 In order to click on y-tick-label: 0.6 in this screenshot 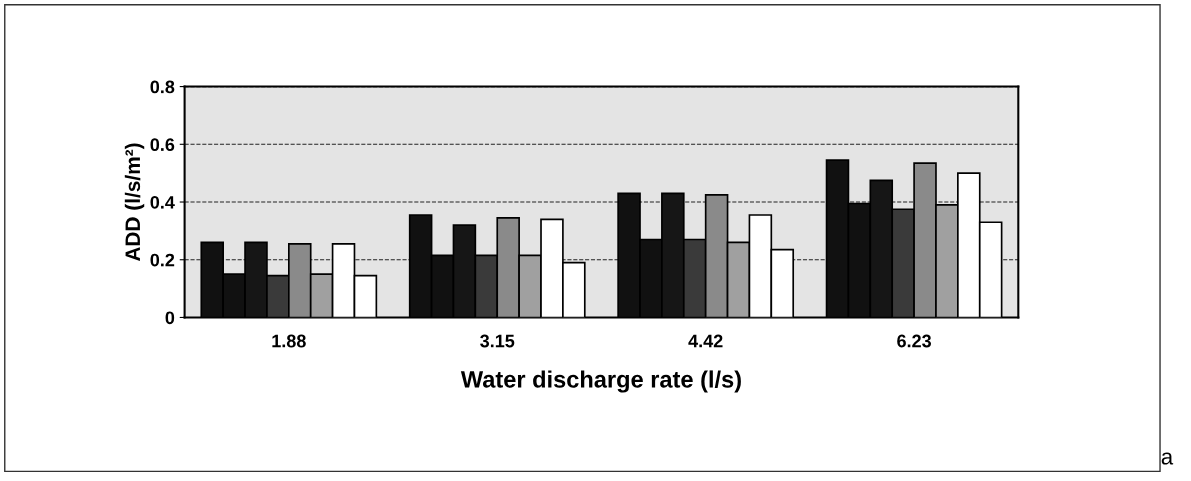, I will do `click(162, 145)`.